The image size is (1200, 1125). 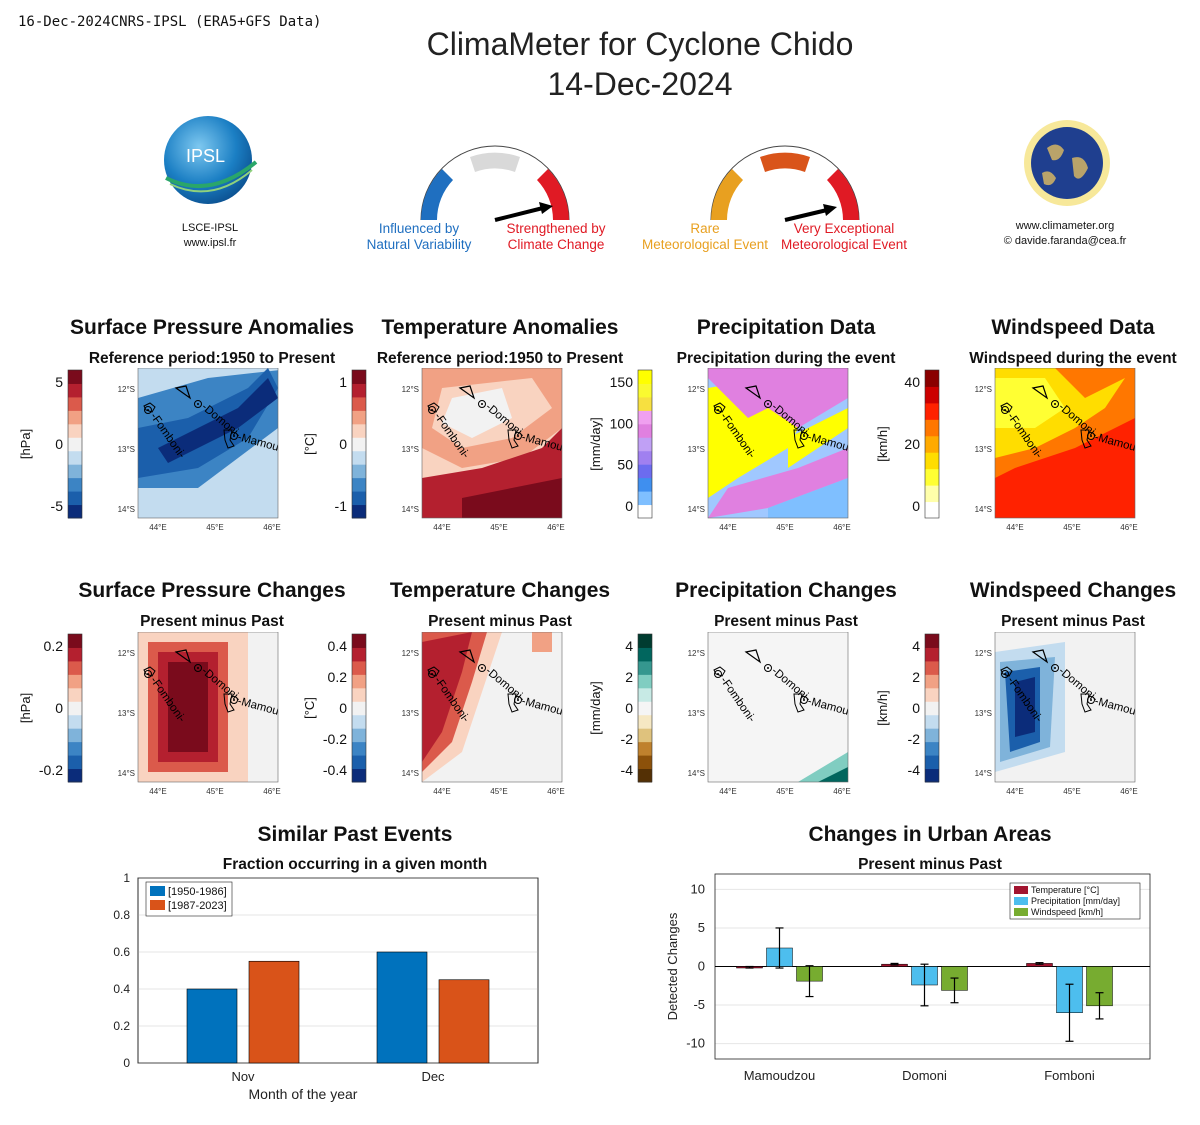 What do you see at coordinates (338, 970) in the screenshot?
I see `plot-frame` at bounding box center [338, 970].